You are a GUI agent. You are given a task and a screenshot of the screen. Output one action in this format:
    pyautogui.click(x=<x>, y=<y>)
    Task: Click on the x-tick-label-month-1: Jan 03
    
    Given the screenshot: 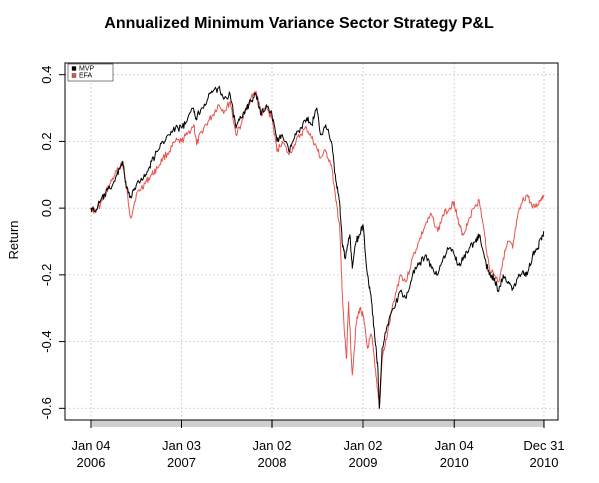 What is the action you would take?
    pyautogui.click(x=181, y=445)
    